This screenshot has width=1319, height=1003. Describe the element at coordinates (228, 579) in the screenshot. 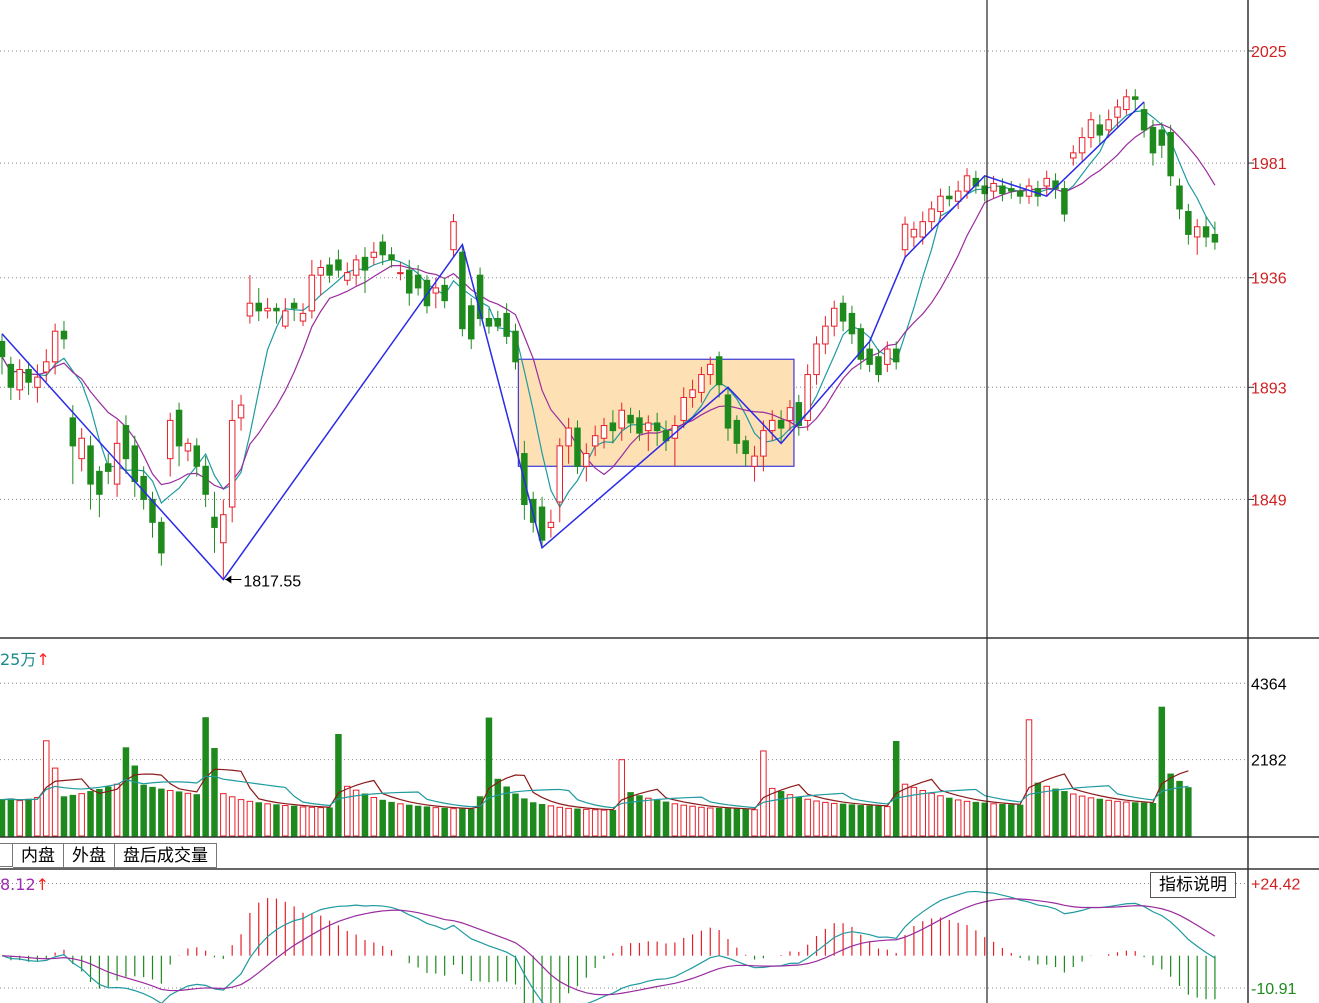

I see `low-arrow-head` at that location.